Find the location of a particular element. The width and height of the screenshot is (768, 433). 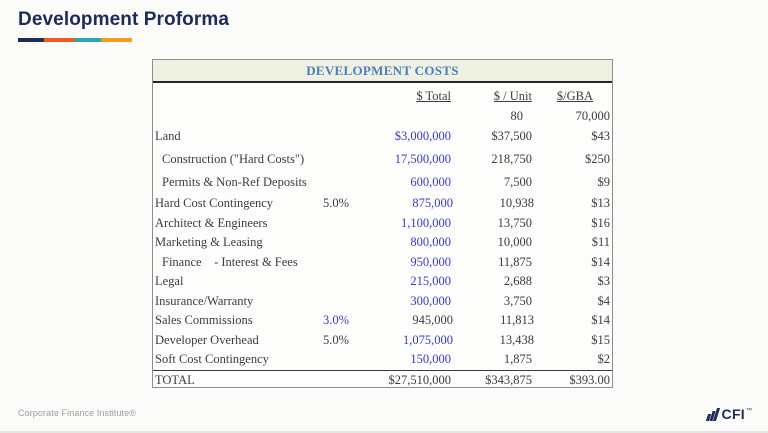

row-per-gba: $4 is located at coordinates (604, 300).